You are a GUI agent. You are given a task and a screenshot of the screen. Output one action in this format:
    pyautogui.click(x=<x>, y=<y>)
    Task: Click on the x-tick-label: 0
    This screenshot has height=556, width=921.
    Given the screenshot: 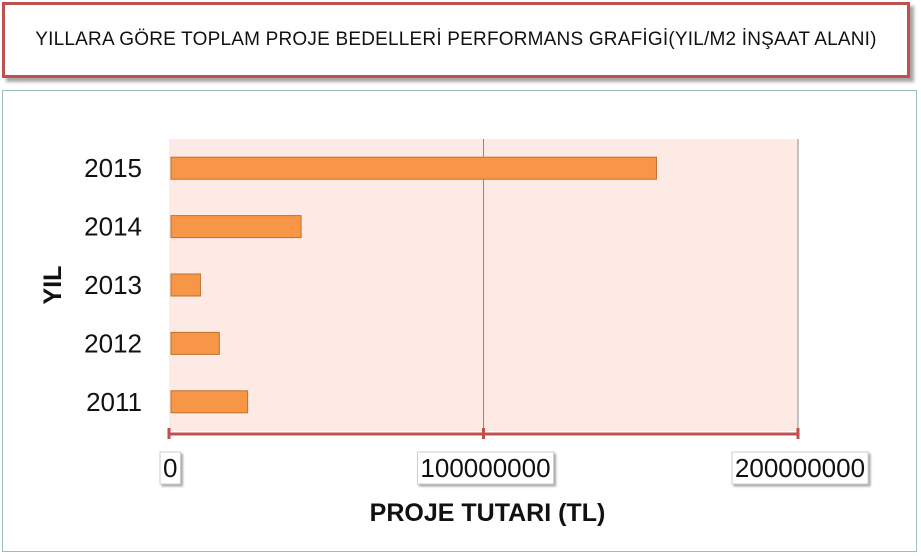 What is the action you would take?
    pyautogui.click(x=170, y=468)
    